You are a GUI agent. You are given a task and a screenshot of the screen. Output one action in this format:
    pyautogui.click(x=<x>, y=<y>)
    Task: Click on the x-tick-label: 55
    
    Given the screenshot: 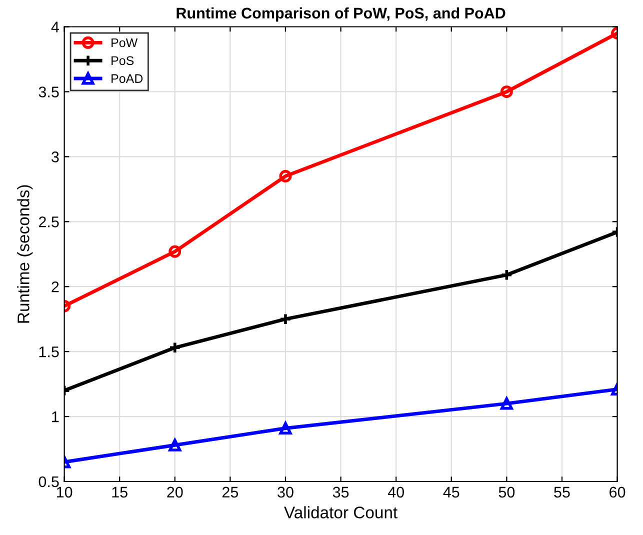 What is the action you would take?
    pyautogui.click(x=562, y=492)
    